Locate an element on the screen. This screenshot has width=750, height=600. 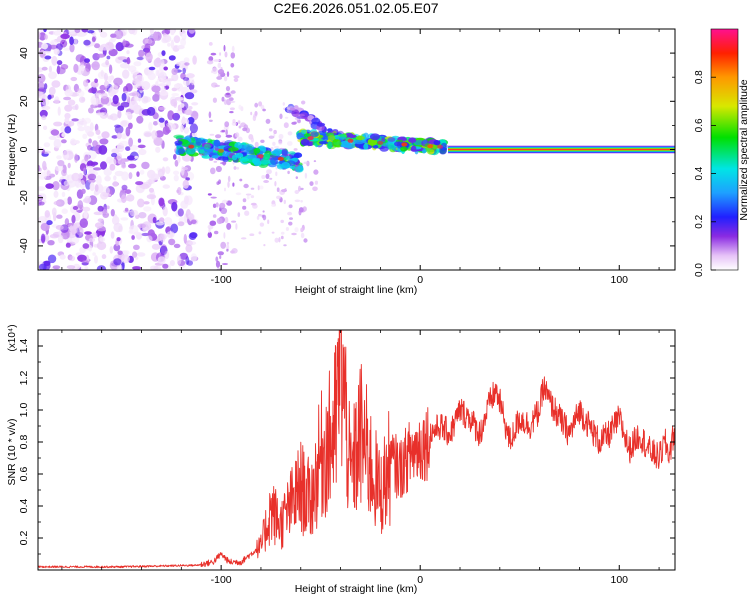
colorbar-tick-label: 0.2 is located at coordinates (699, 221).